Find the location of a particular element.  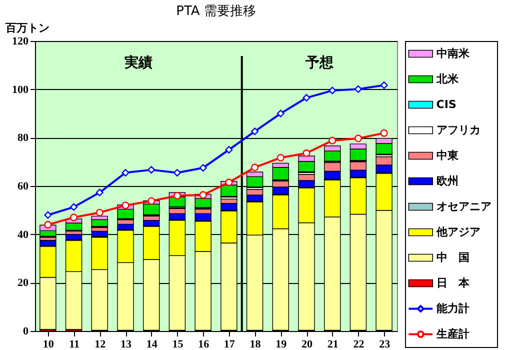

x-tick-label: 22 is located at coordinates (359, 344).